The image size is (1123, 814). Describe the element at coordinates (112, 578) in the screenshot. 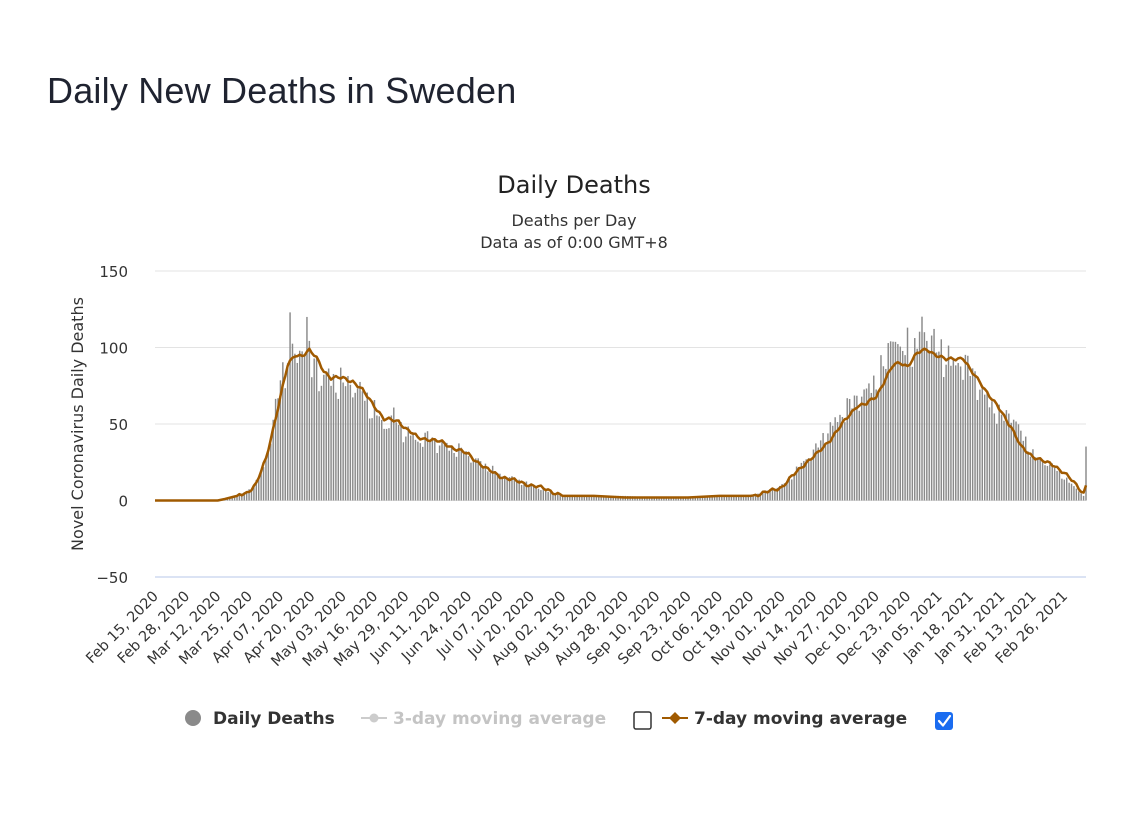

I see `y-tick-label: −50` at that location.